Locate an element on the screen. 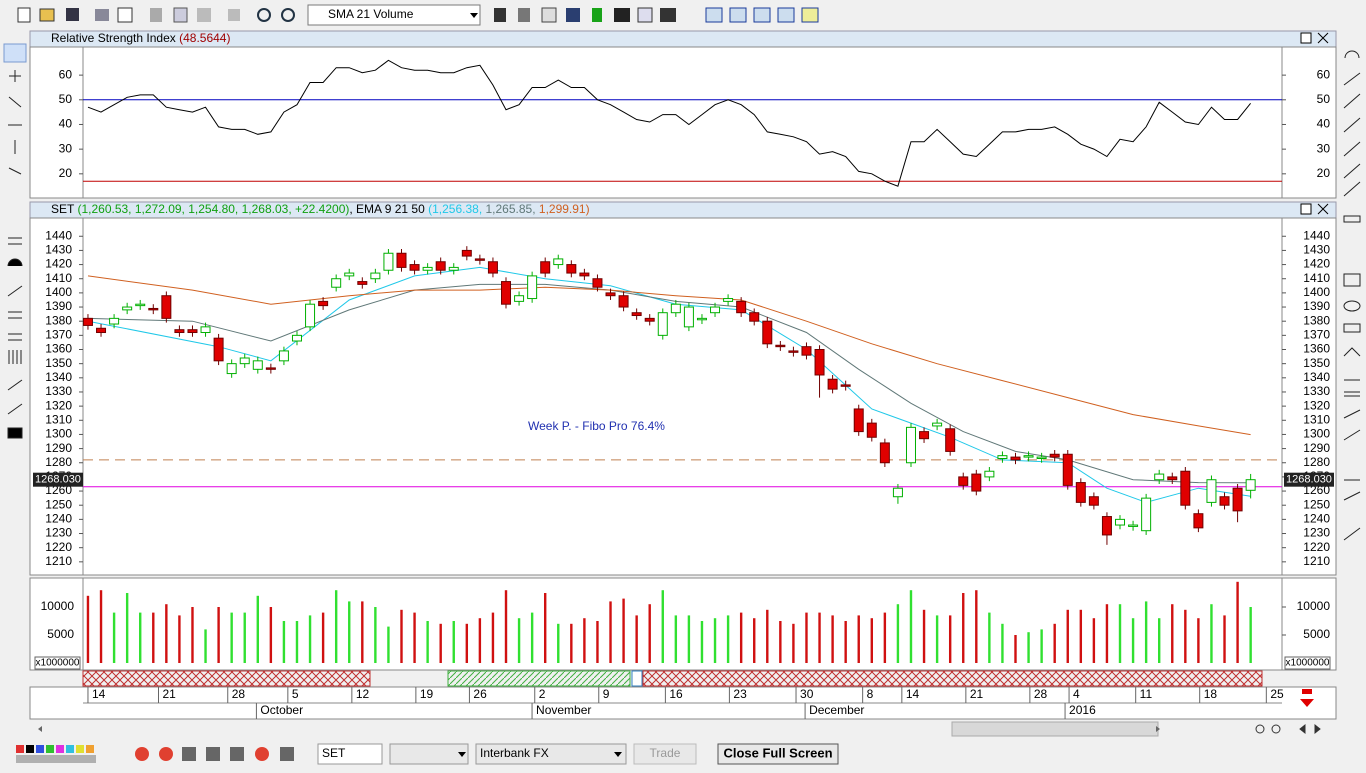 This screenshot has width=1366, height=773. close-fullscreen: Close Full Screen is located at coordinates (777, 752).